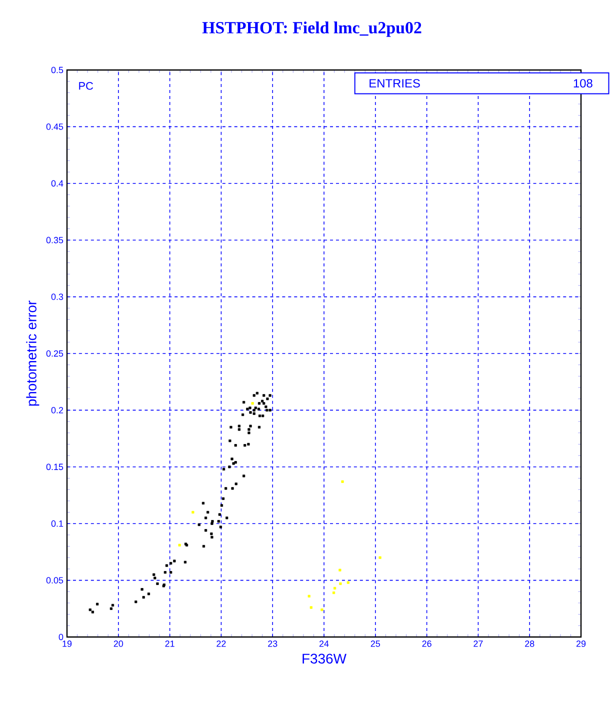 The image size is (612, 709). What do you see at coordinates (375, 643) in the screenshot?
I see `x-tick-label: 25` at bounding box center [375, 643].